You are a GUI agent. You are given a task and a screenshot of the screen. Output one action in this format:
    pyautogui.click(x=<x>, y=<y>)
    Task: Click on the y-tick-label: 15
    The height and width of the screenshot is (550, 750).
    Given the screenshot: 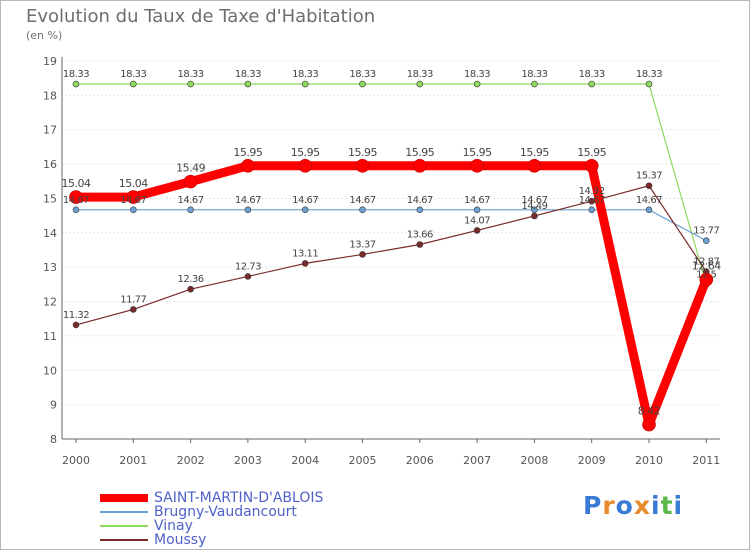 What is the action you would take?
    pyautogui.click(x=50, y=198)
    